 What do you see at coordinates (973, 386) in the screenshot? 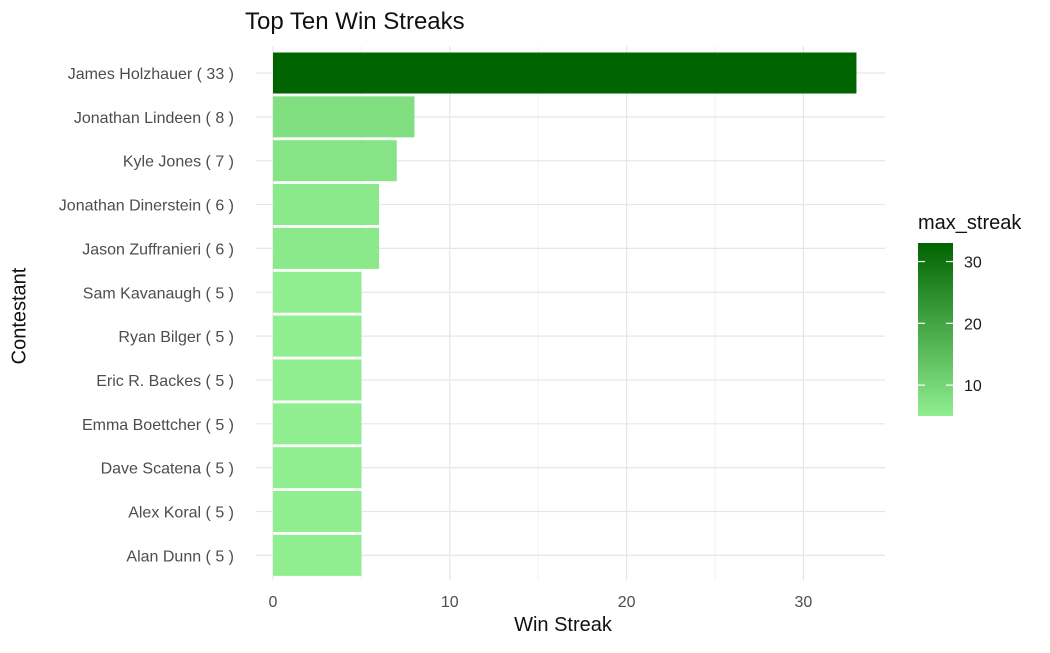
I see `legend-tick-label: 10` at bounding box center [973, 386].